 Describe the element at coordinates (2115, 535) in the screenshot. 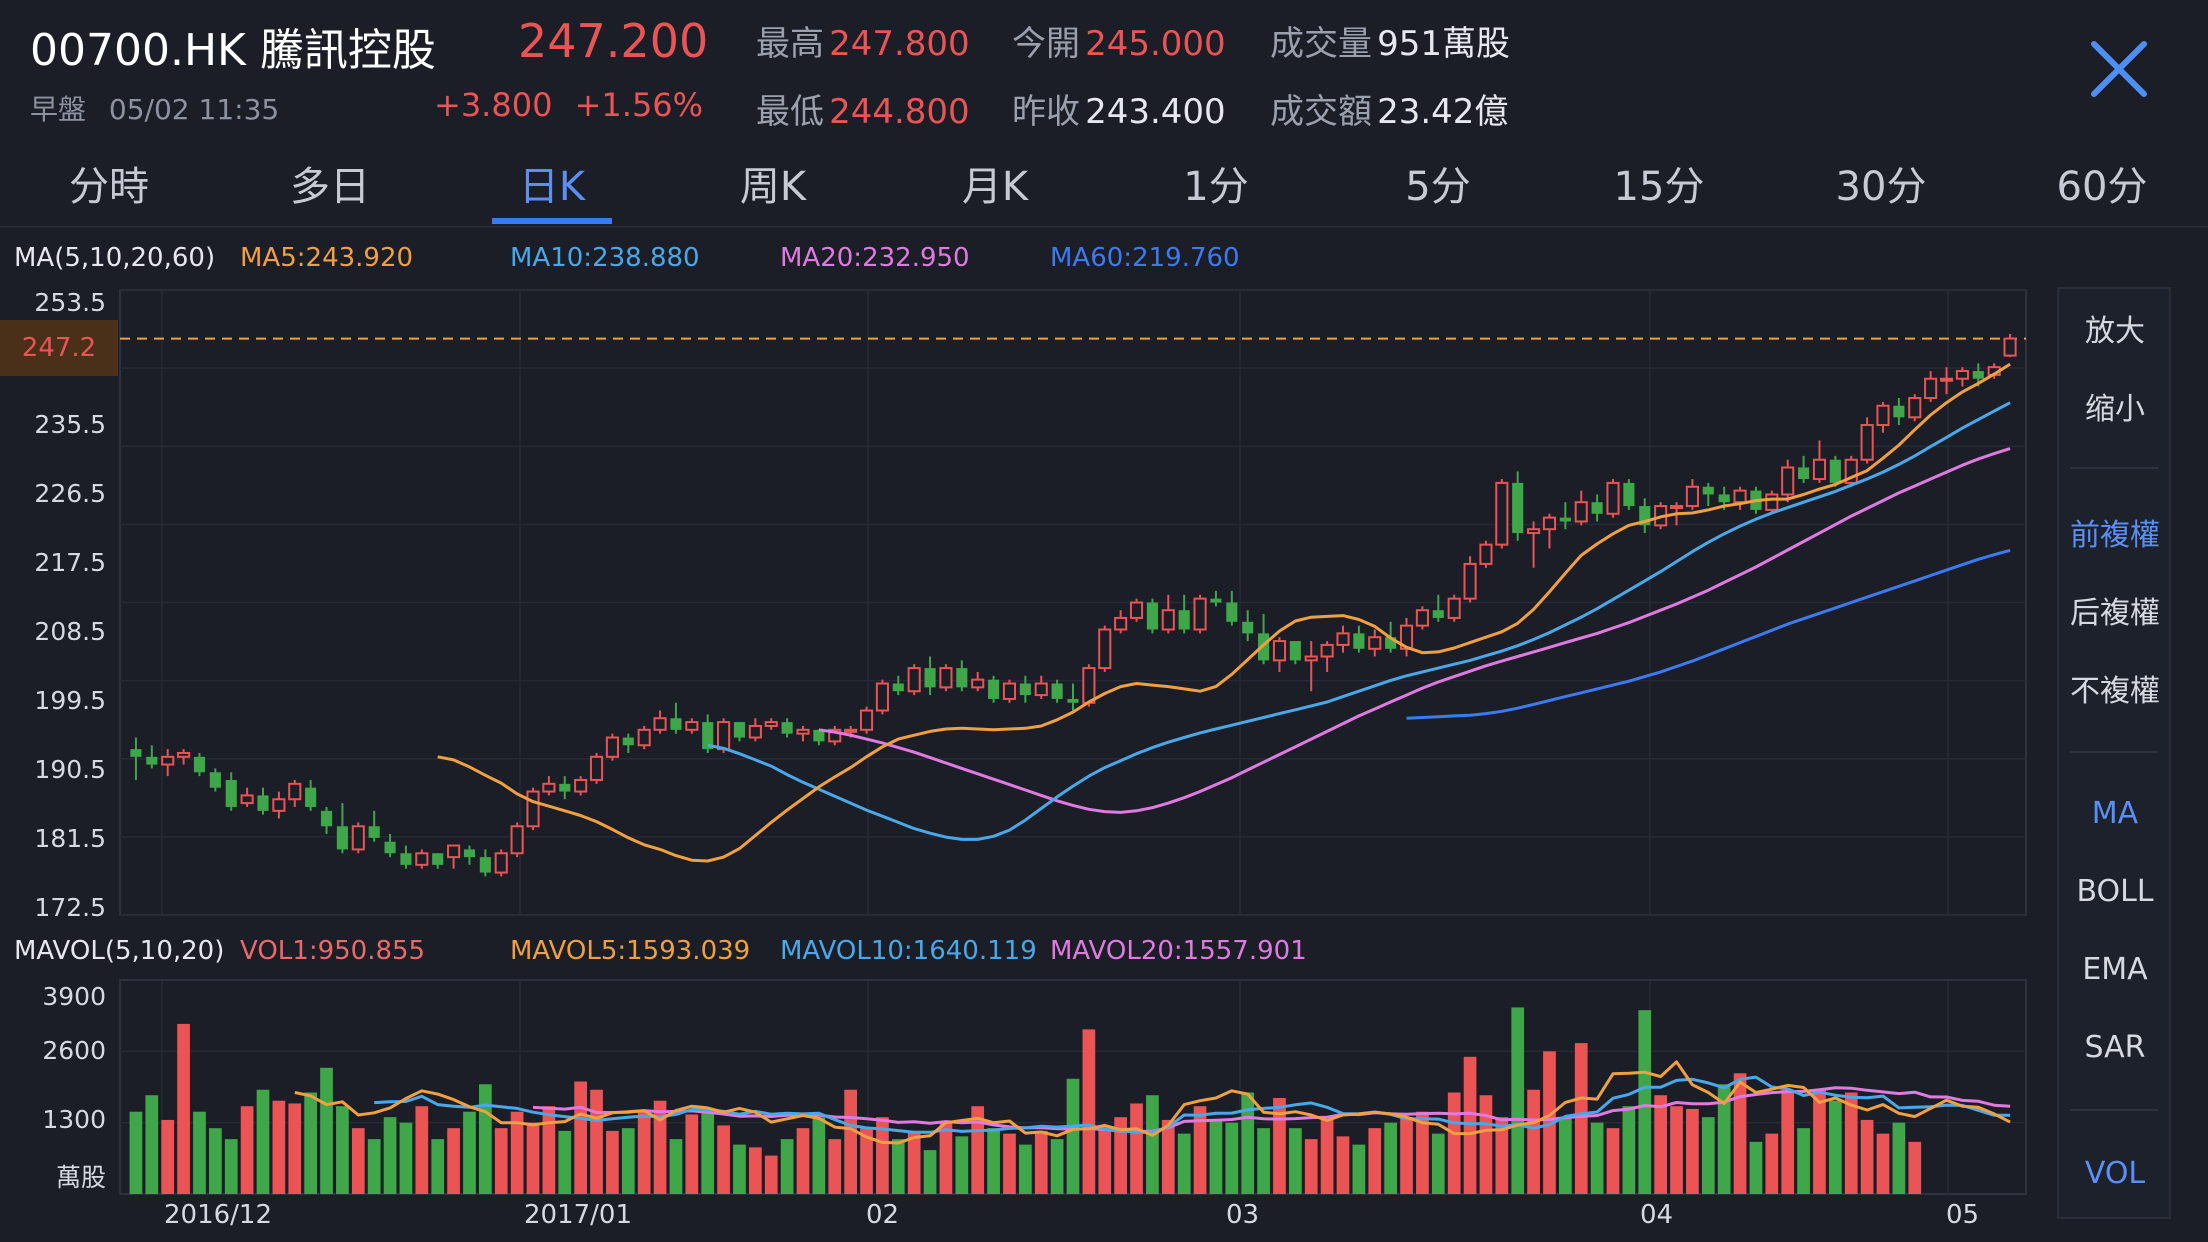

I see `forward-adjust-button: 前複權` at that location.